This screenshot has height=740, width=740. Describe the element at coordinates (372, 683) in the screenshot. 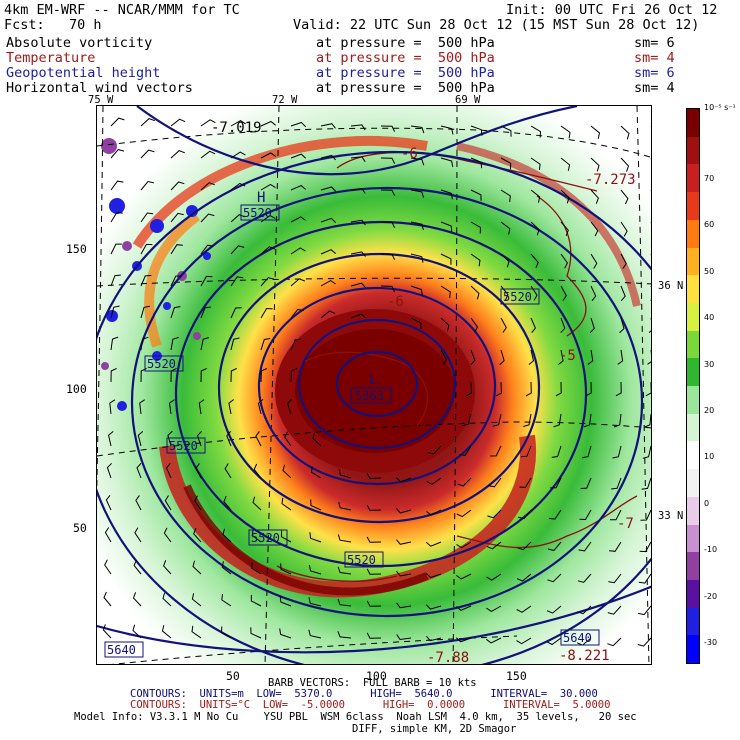

I see `barb-legend: BARB VECTORS: FULL BARB = 10 kts` at that location.